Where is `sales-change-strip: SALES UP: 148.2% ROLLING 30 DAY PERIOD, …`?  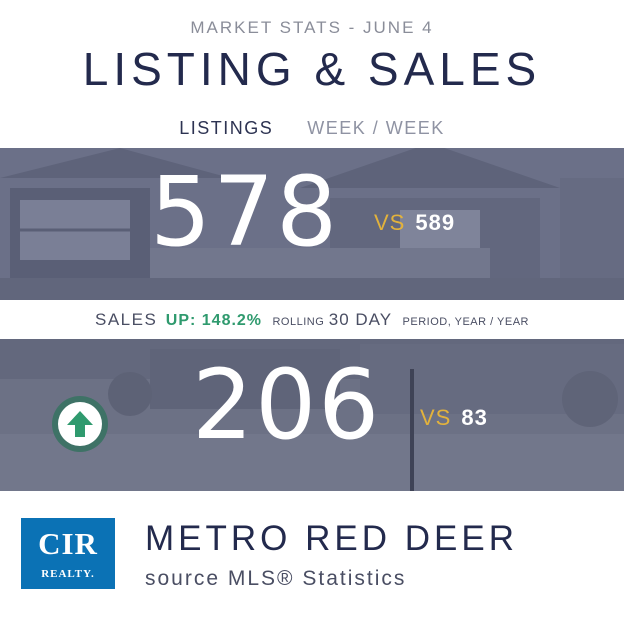 sales-change-strip: SALES UP: 148.2% ROLLING 30 DAY PERIOD, … is located at coordinates (312, 319).